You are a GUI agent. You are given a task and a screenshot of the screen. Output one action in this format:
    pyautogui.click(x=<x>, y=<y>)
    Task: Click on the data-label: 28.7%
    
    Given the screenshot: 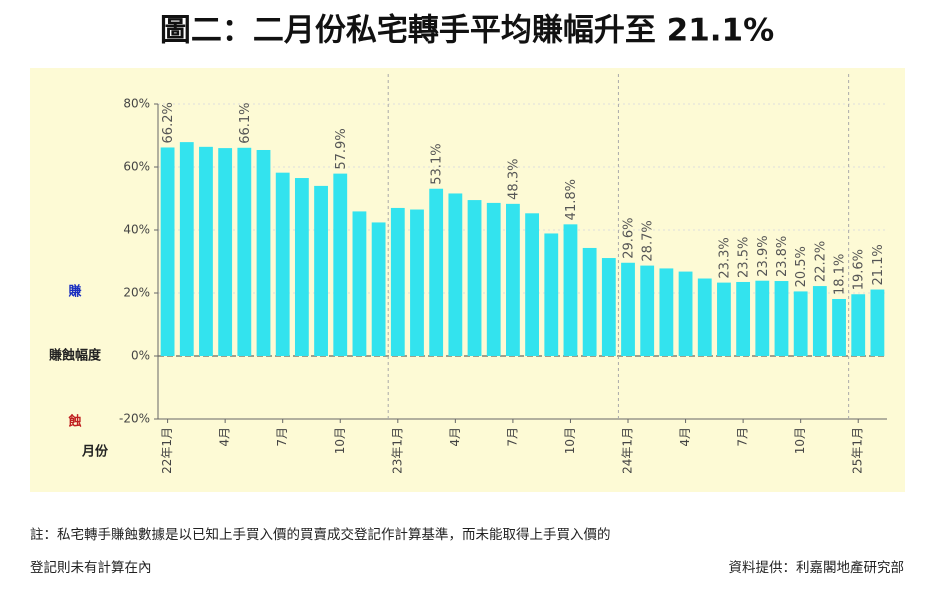 What is the action you would take?
    pyautogui.click(x=648, y=240)
    